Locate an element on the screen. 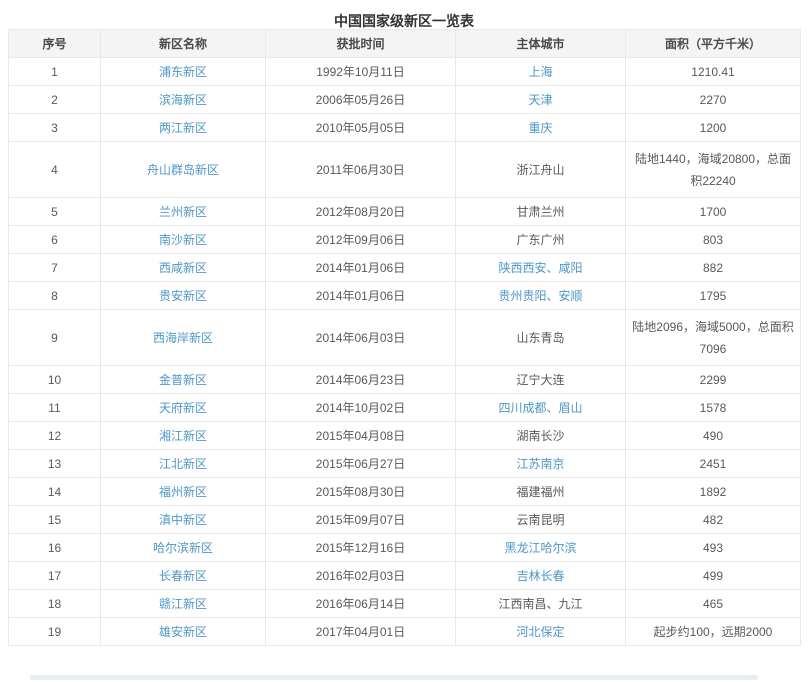 The width and height of the screenshot is (808, 682). cell-new-area-name: 长春新区 is located at coordinates (183, 575).